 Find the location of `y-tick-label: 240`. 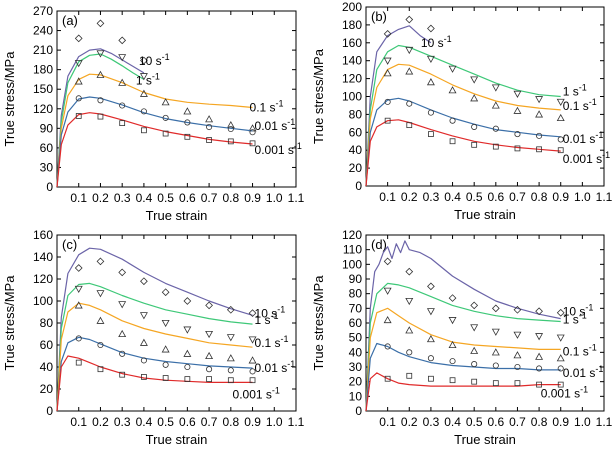

y-tick-label: 240 is located at coordinates (43, 31).